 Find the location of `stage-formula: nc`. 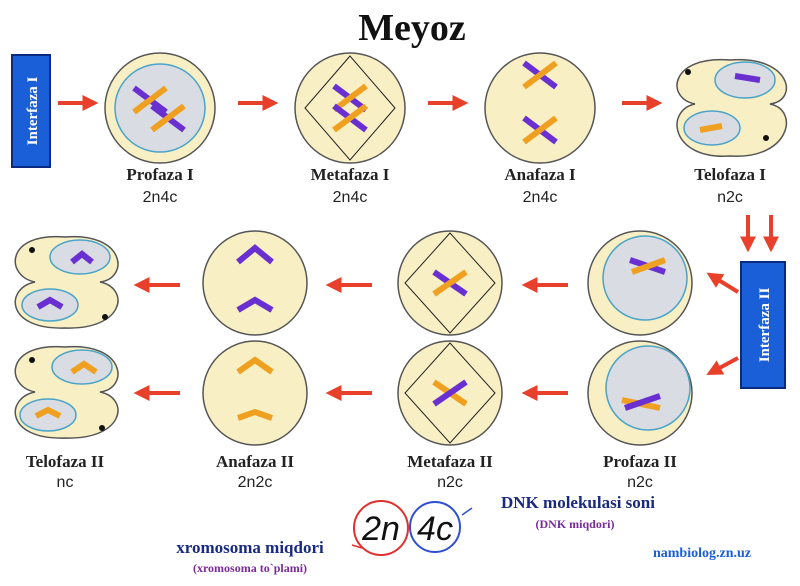

stage-formula: nc is located at coordinates (65, 482).